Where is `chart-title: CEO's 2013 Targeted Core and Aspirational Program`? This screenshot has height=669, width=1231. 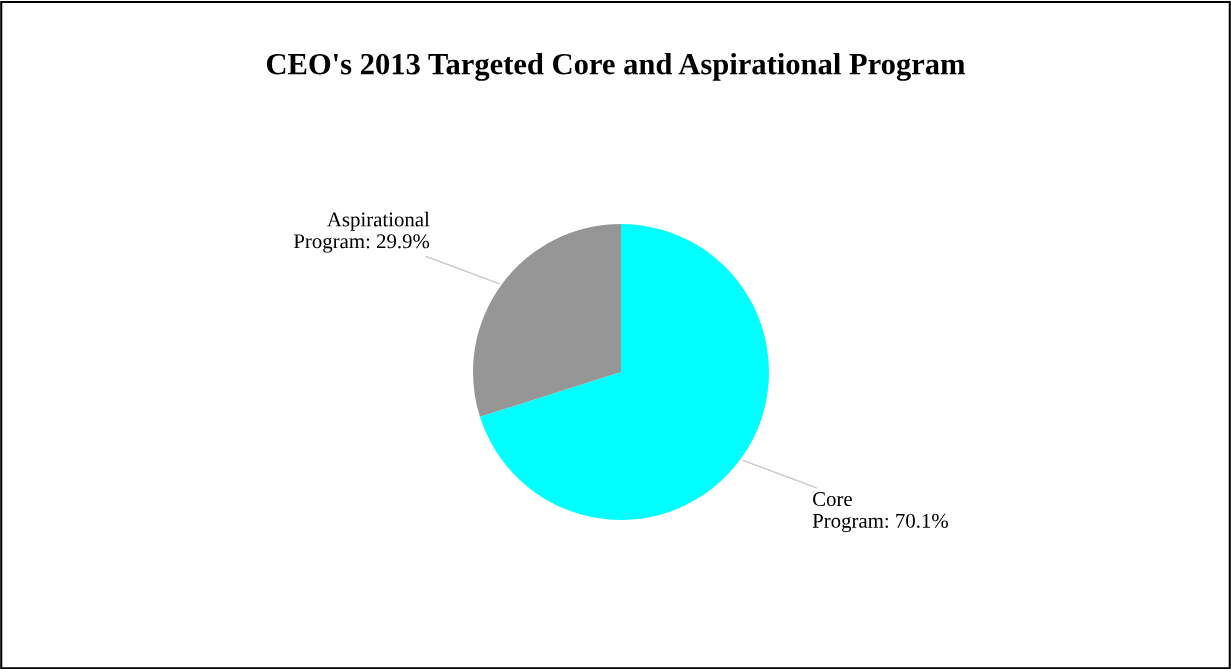 chart-title: CEO's 2013 Targeted Core and Aspirational Program is located at coordinates (615, 66).